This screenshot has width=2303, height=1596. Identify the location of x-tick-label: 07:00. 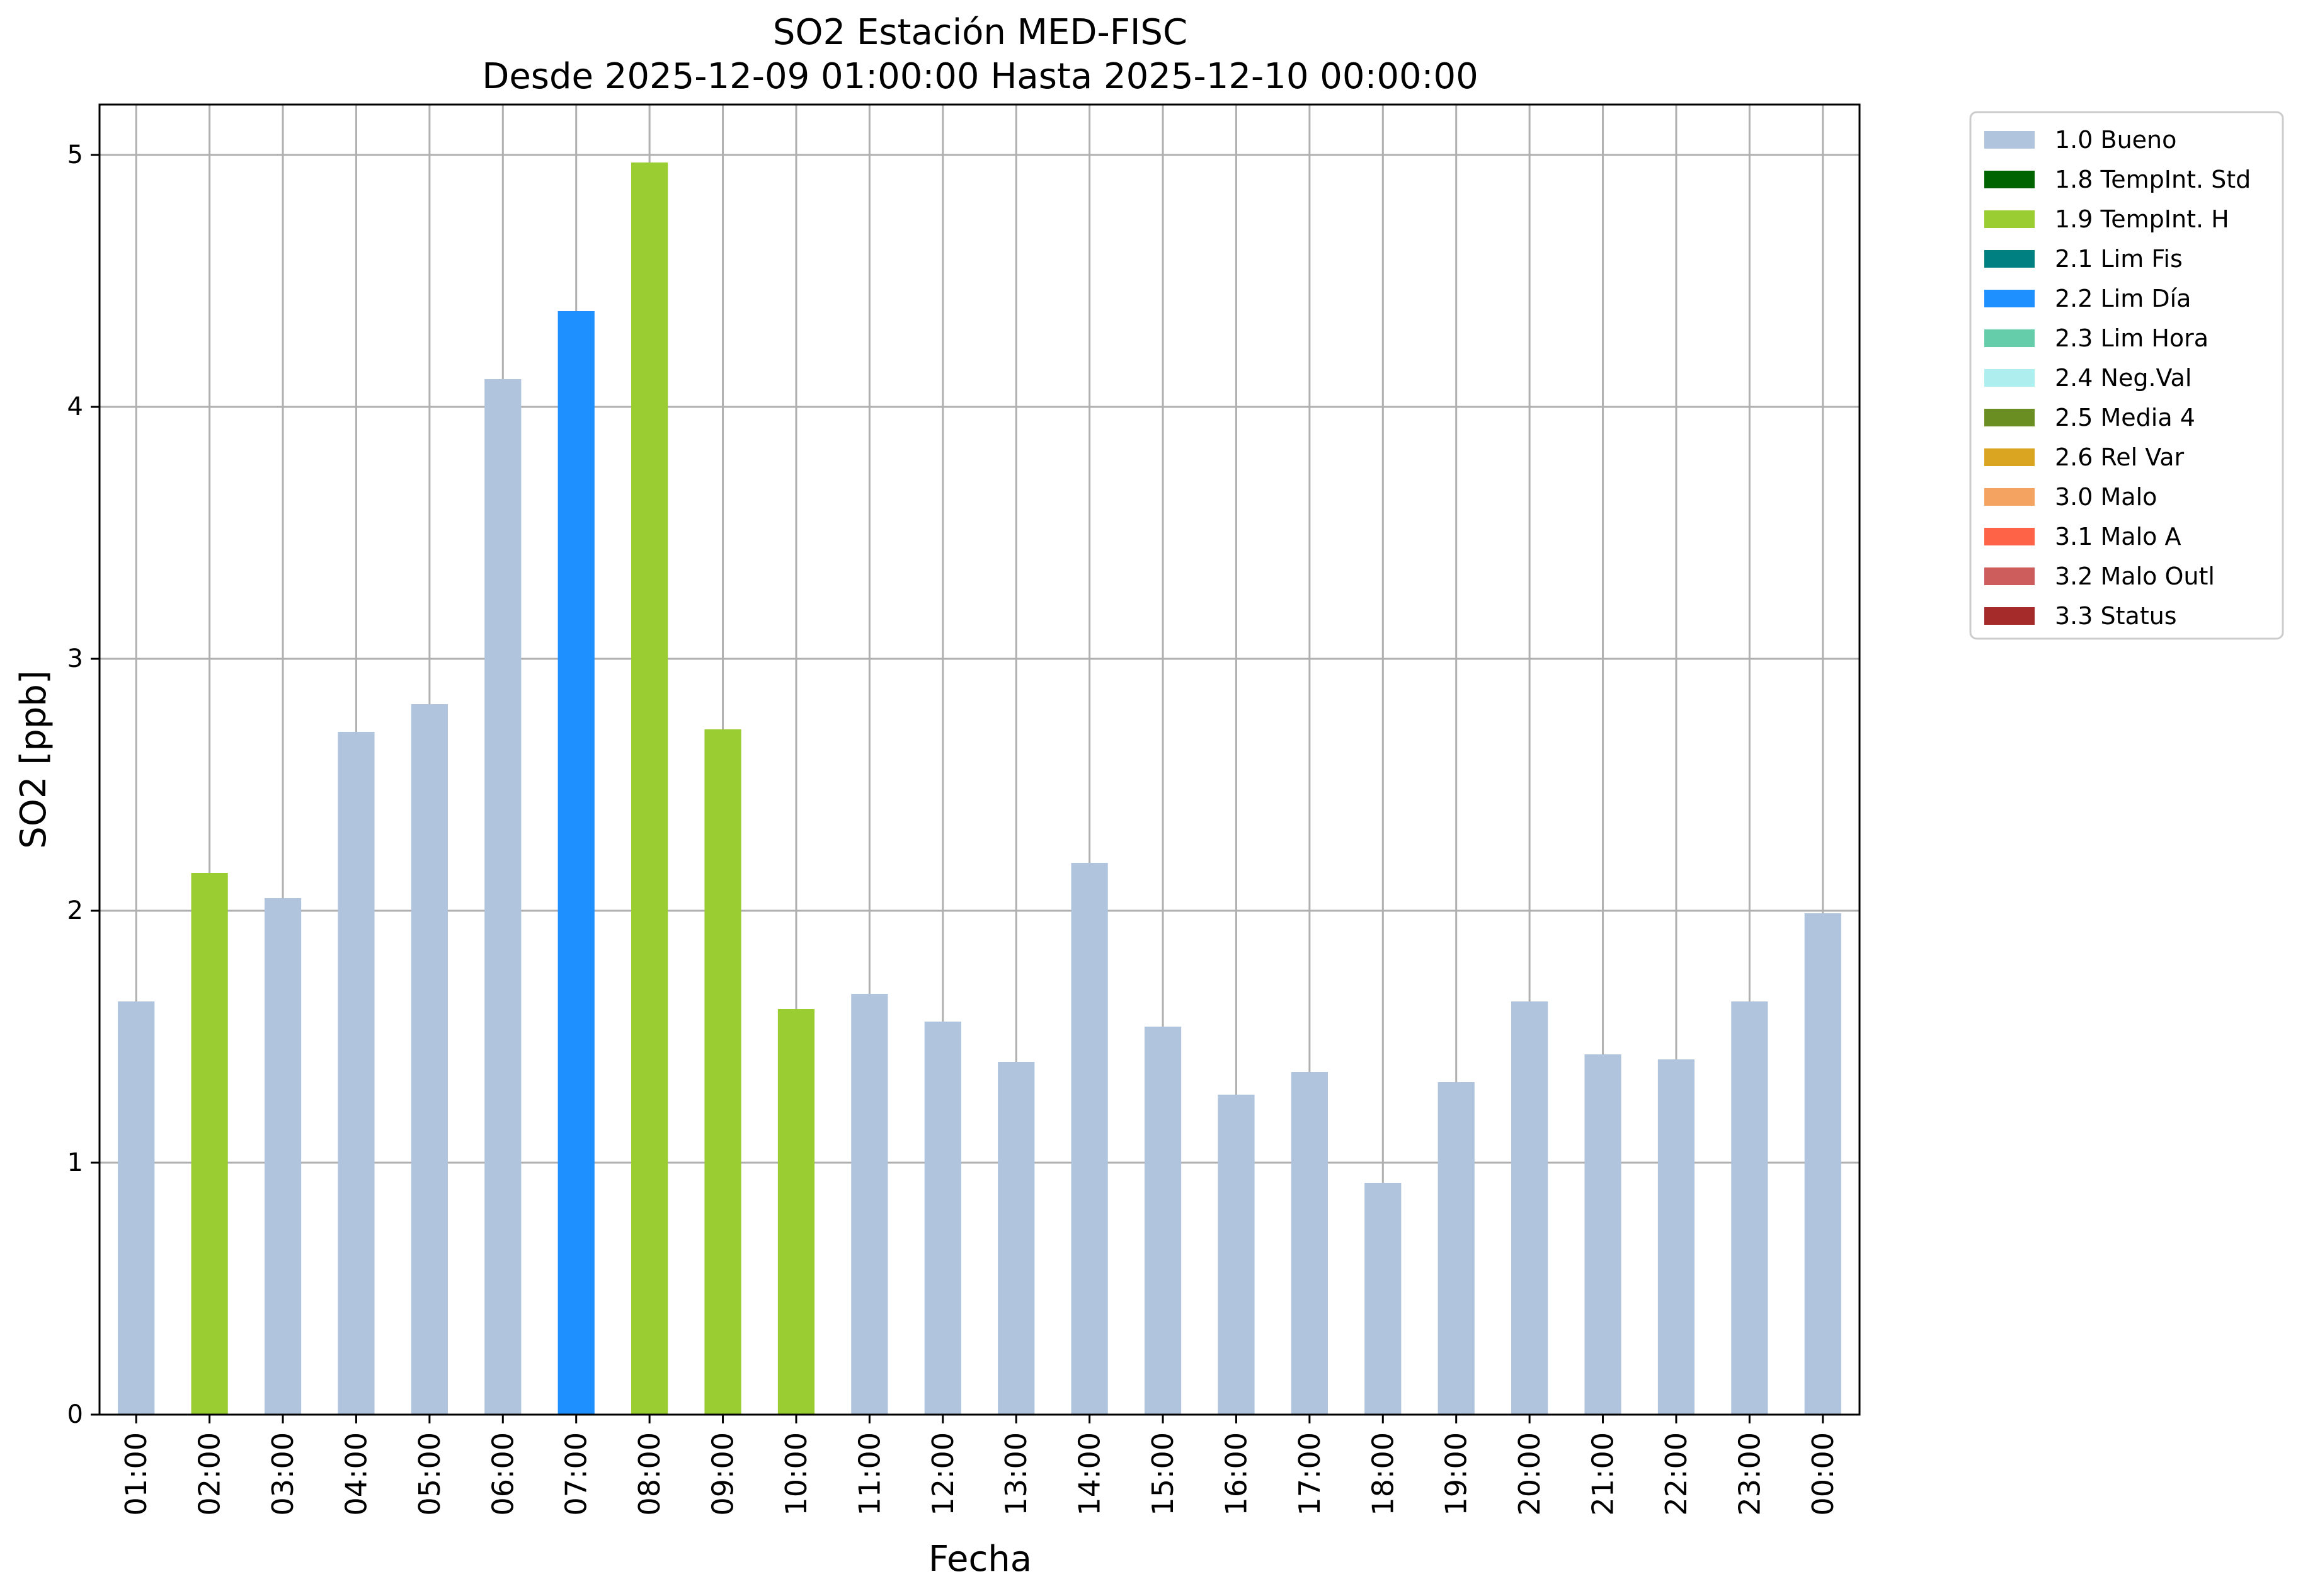
(576, 1474).